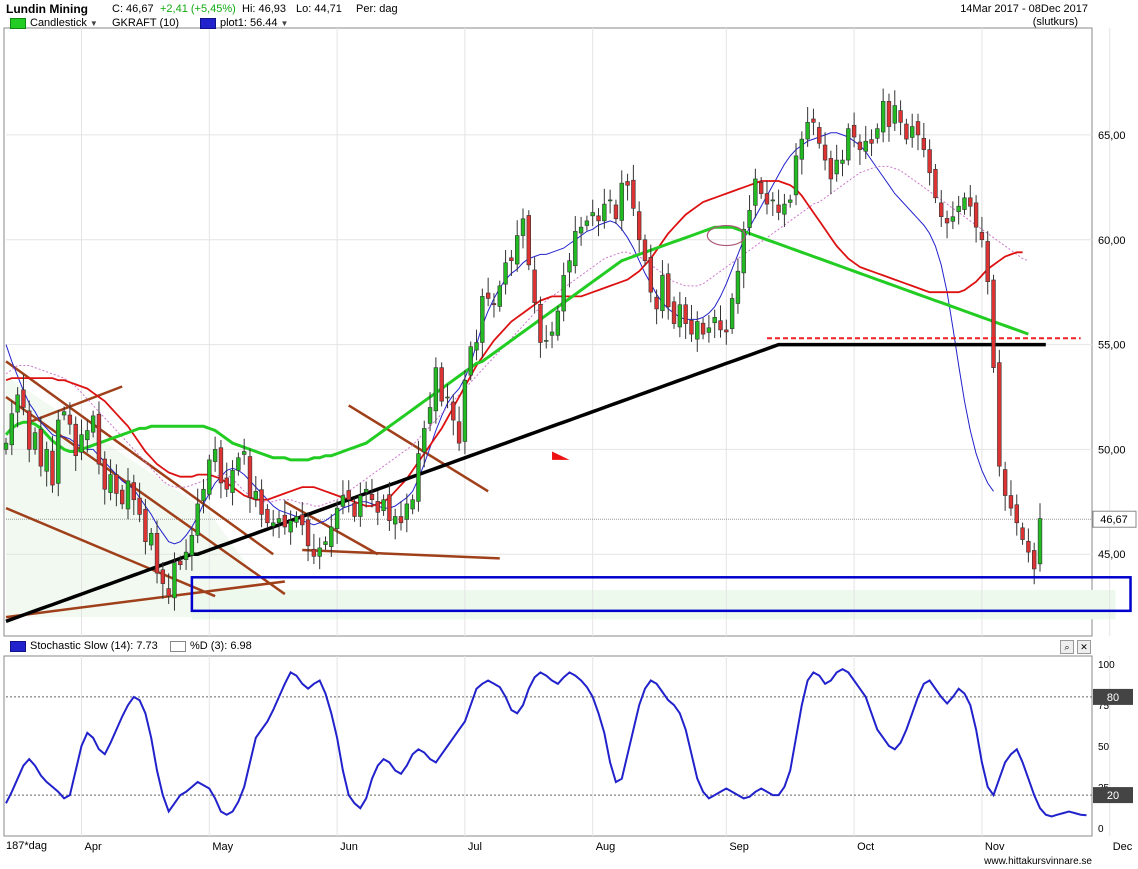 This screenshot has width=1138, height=869. Describe the element at coordinates (1104, 747) in the screenshot. I see `stoch-y-tick-label: 50` at that location.